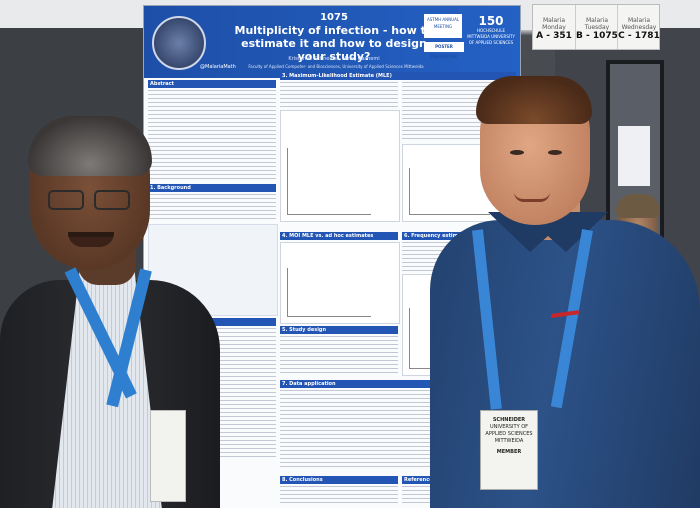 The width and height of the screenshot is (700, 508). Describe the element at coordinates (339, 480) in the screenshot. I see `section-conclusions: 8. Conclusions` at that location.